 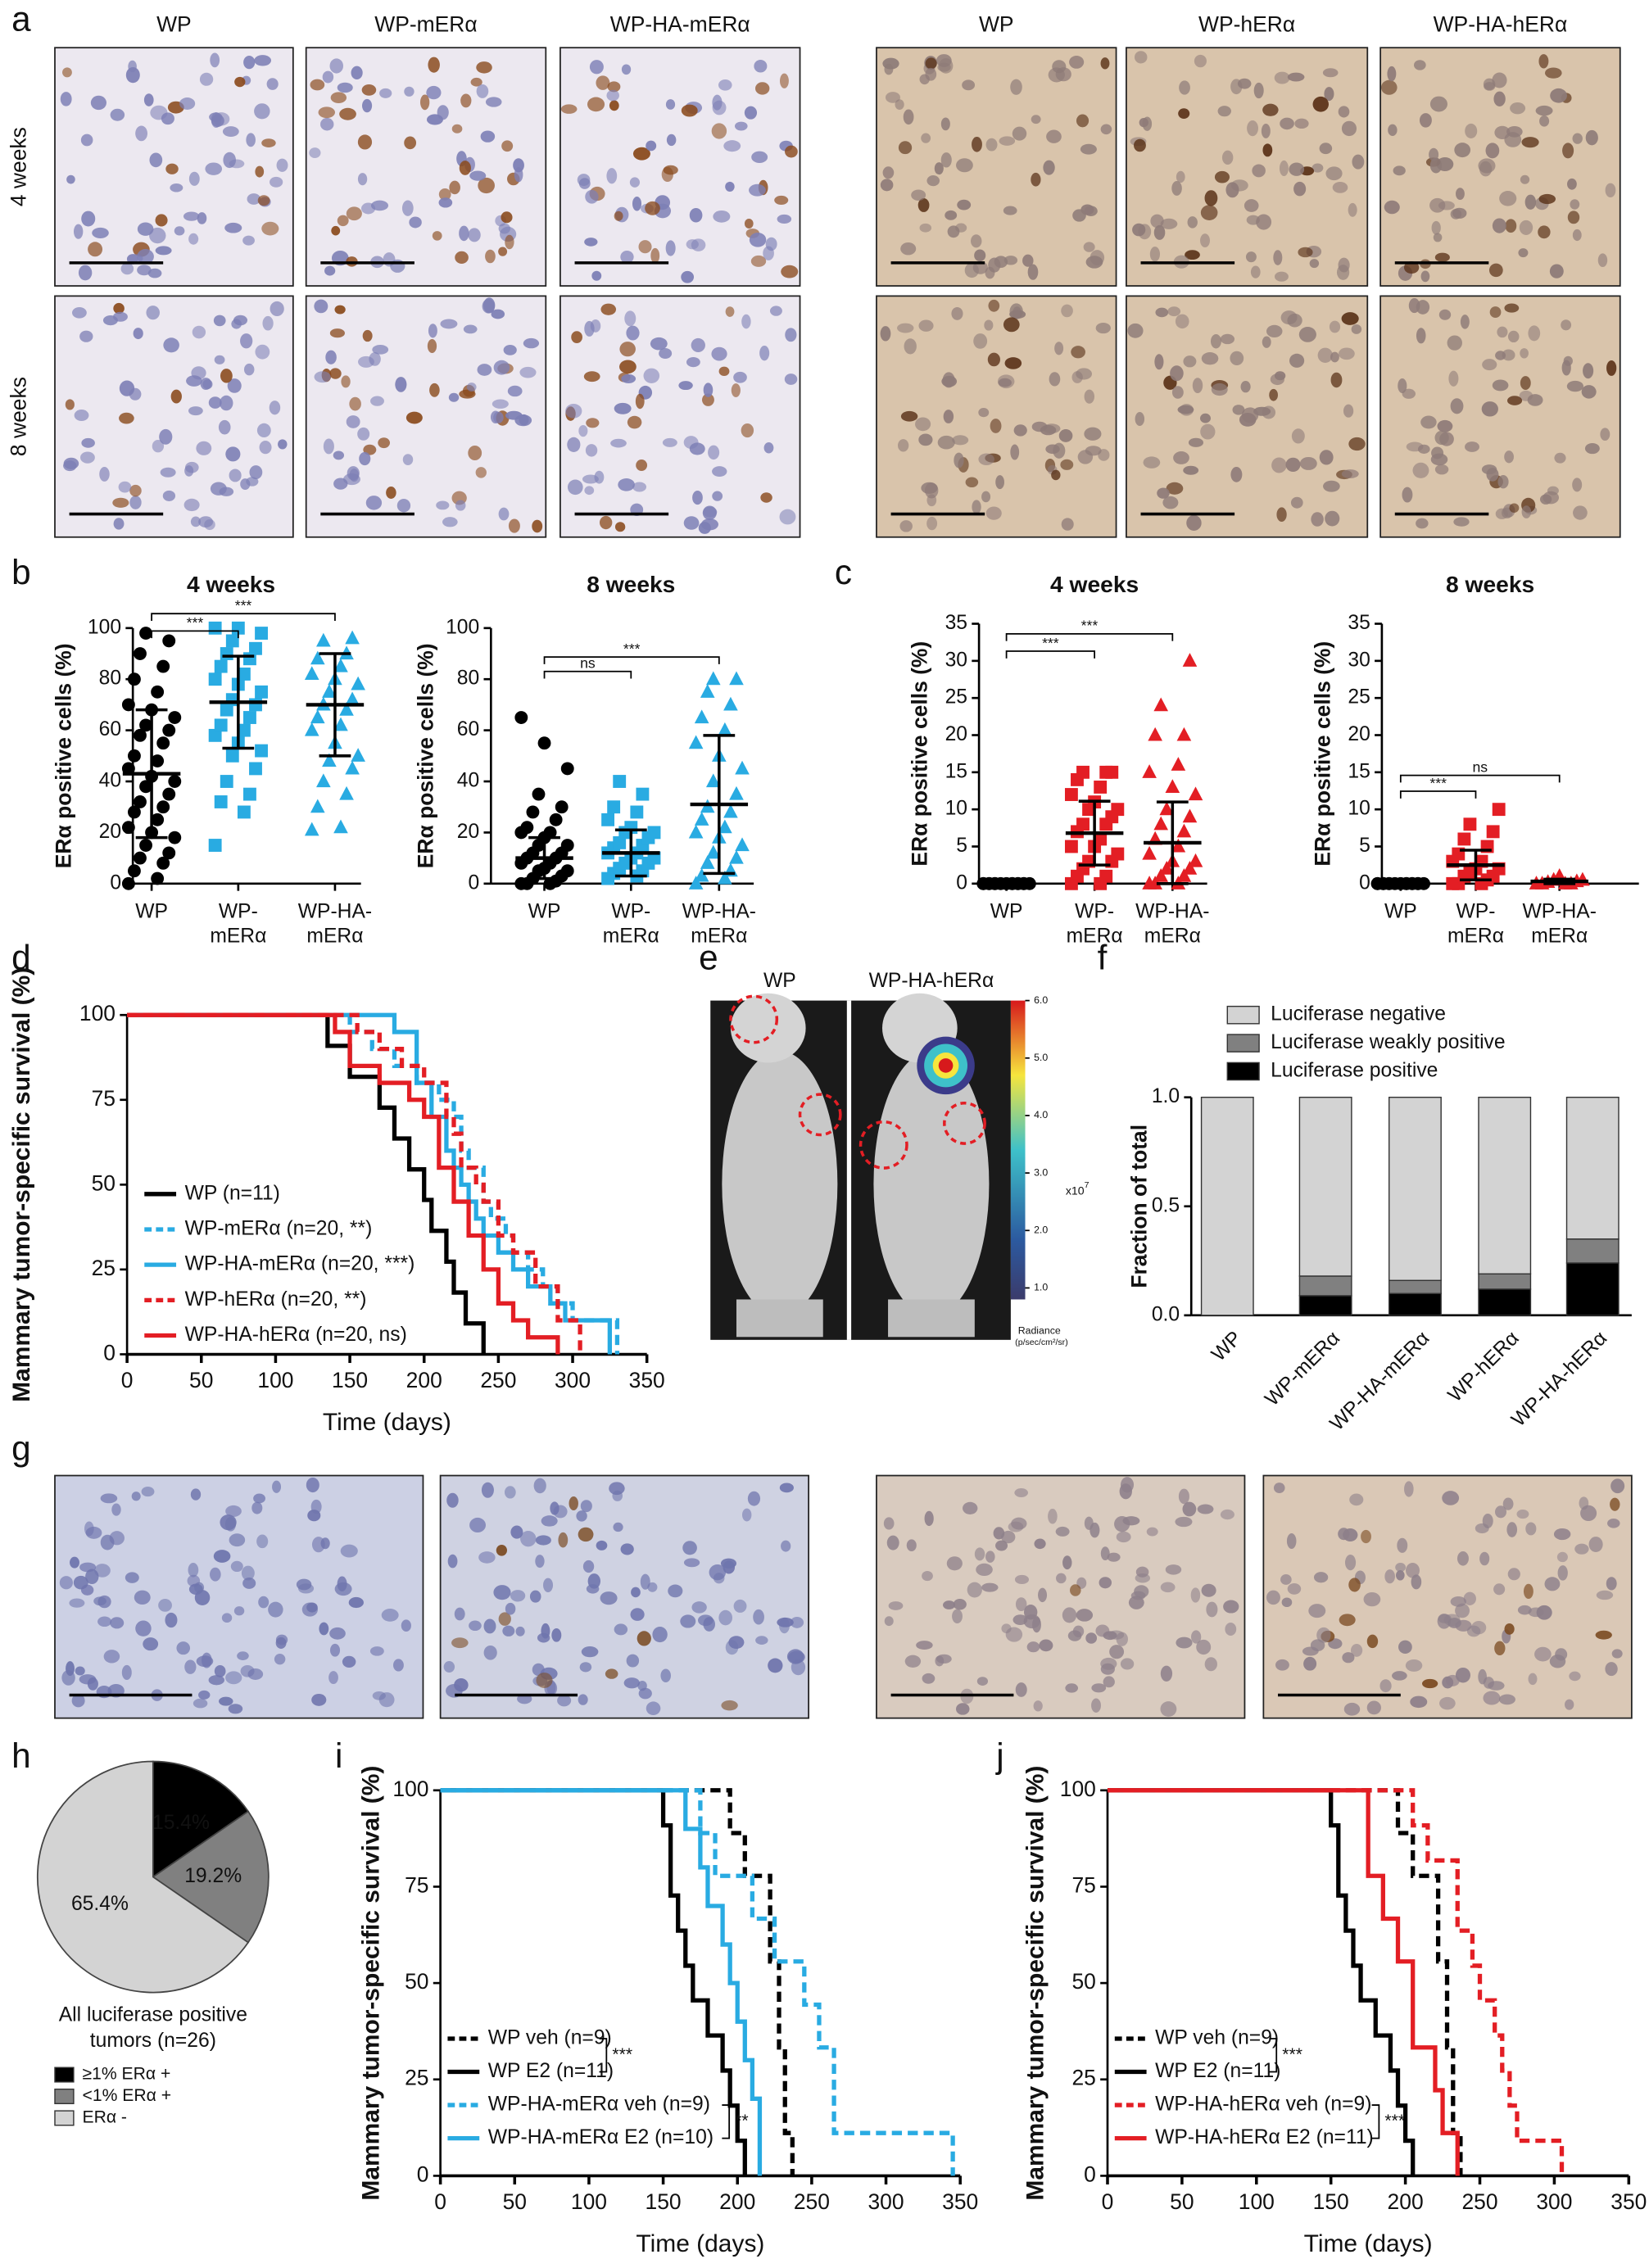 What do you see at coordinates (335, 912) in the screenshot?
I see `x-tick-label: WP-HA-` at bounding box center [335, 912].